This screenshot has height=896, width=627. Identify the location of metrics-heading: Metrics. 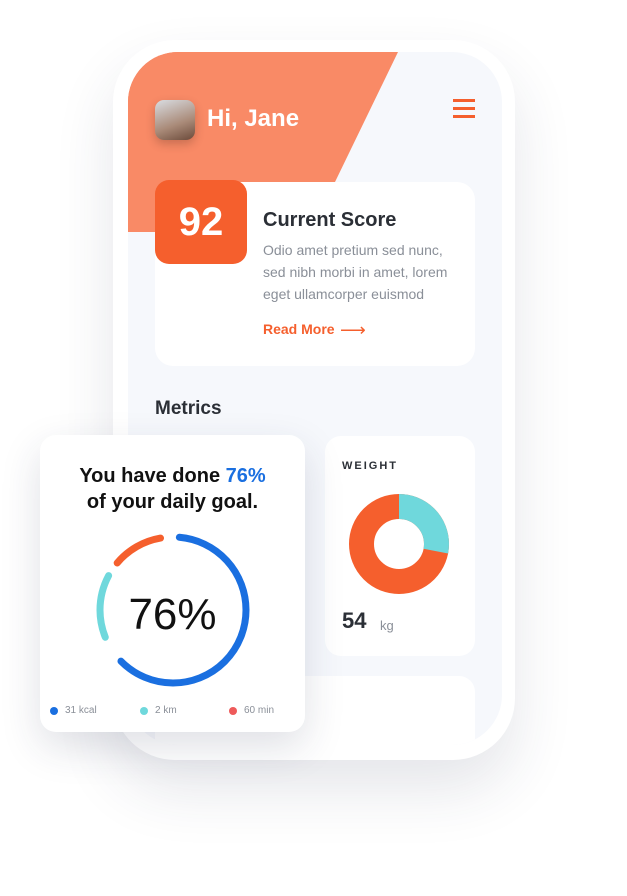
(188, 408).